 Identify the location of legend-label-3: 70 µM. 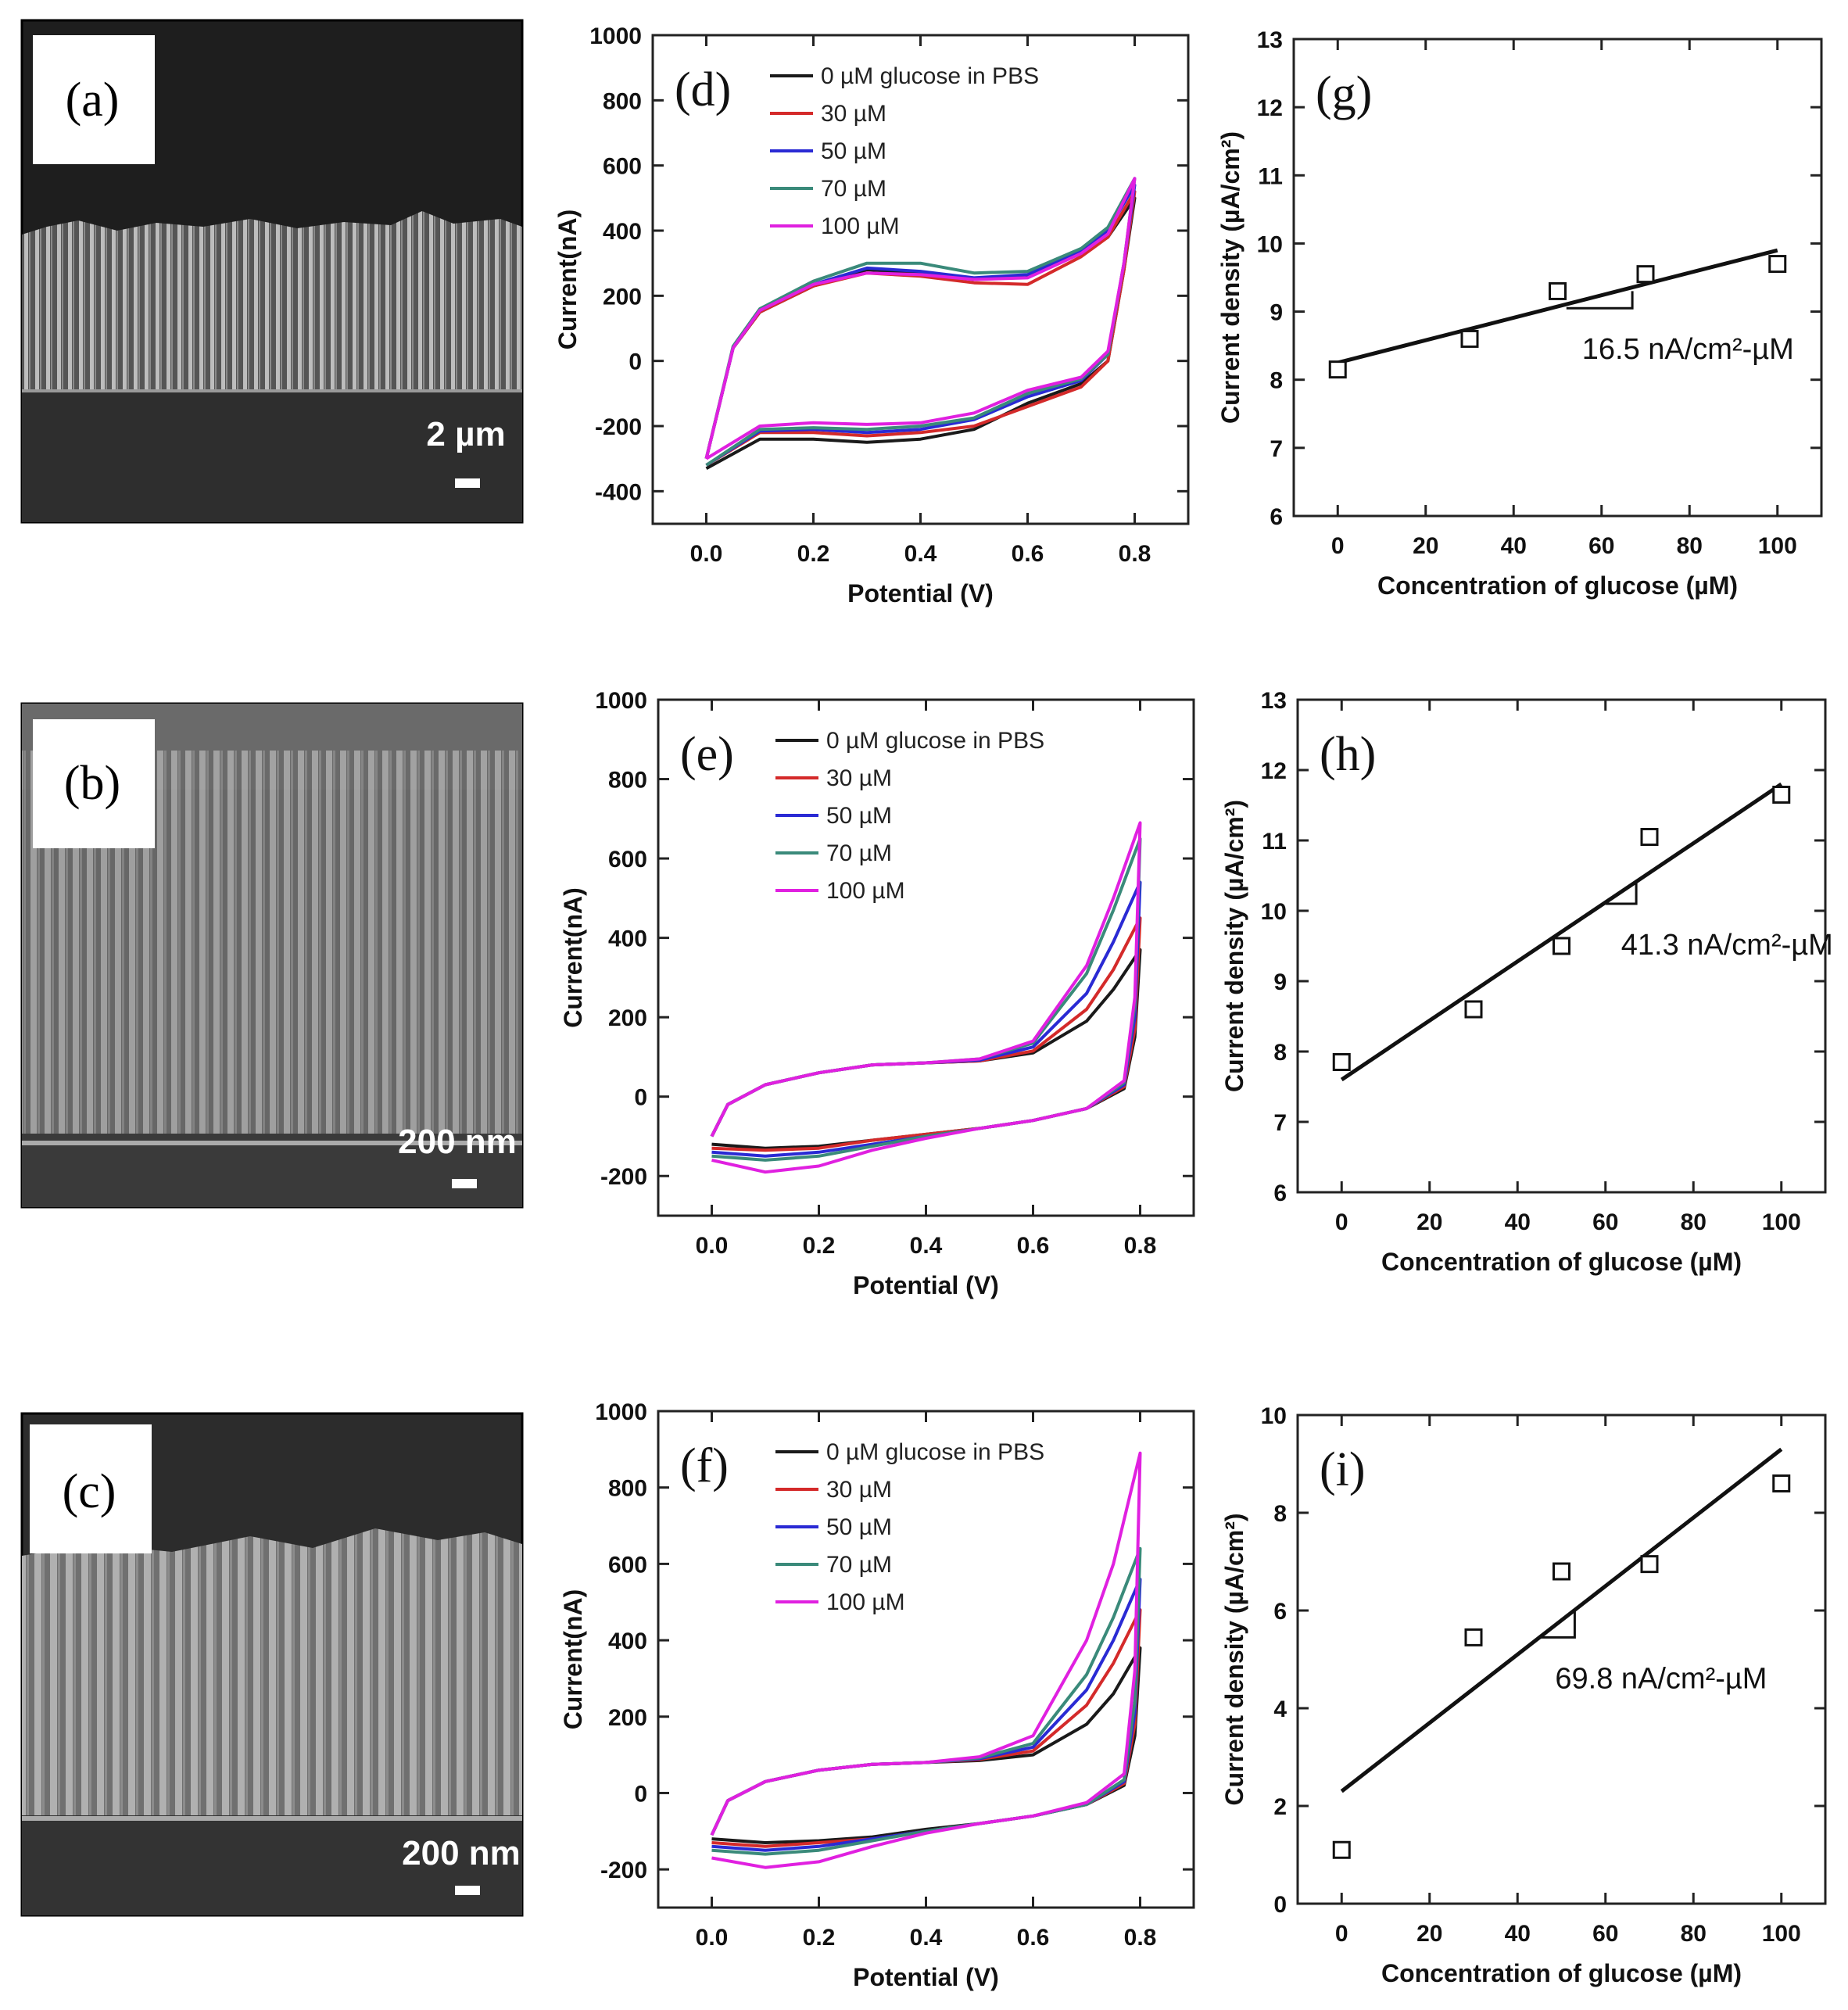
(853, 189).